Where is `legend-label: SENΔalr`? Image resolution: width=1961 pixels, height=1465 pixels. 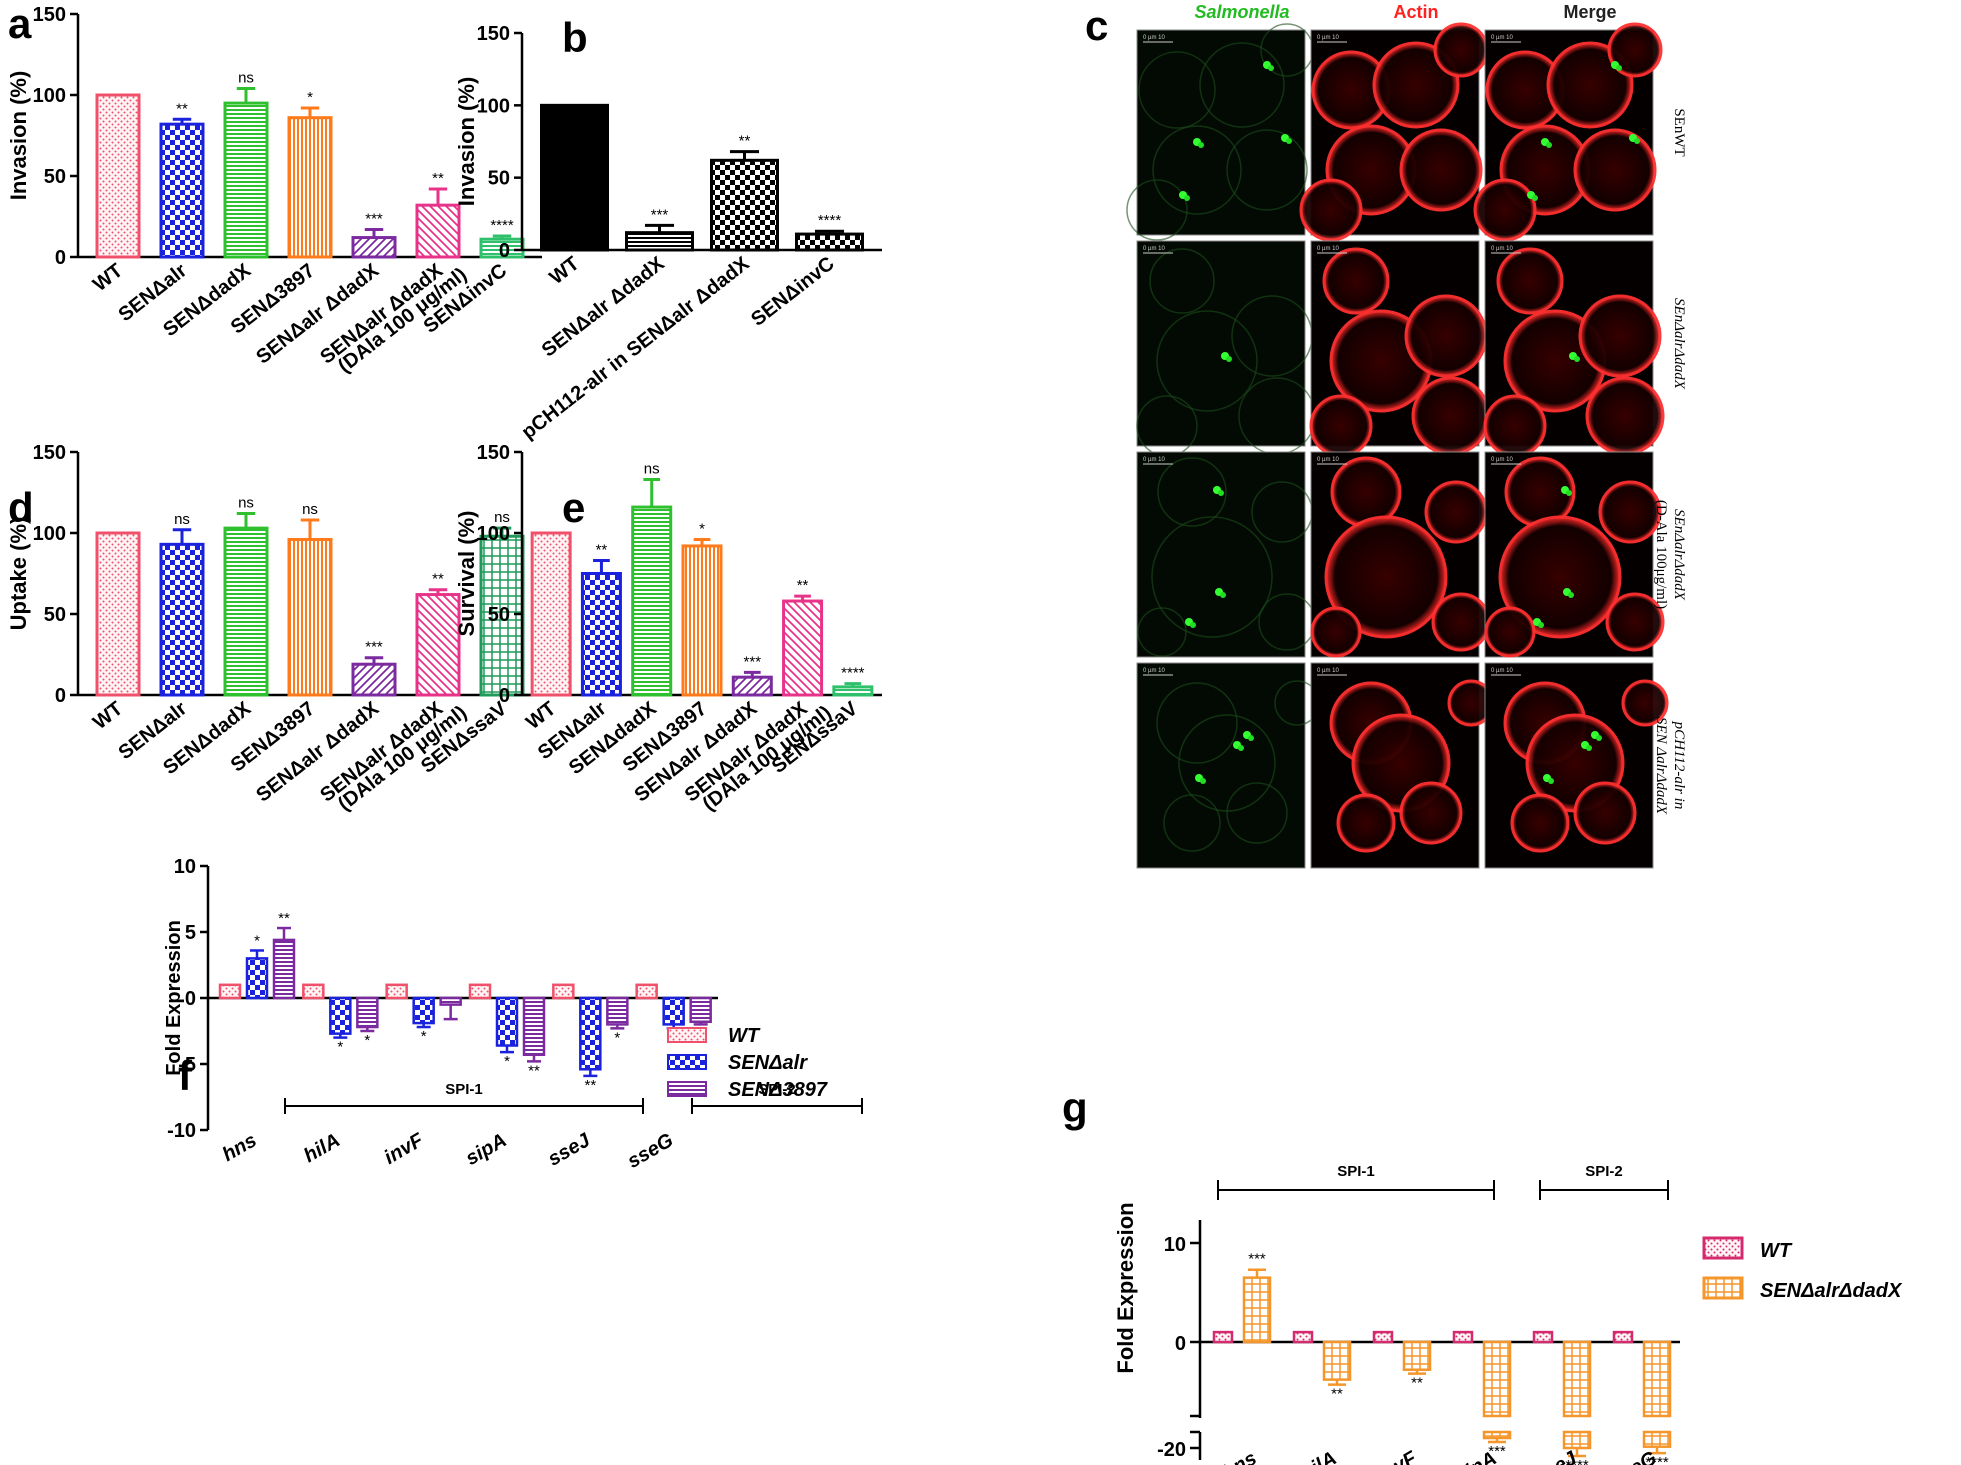 legend-label: SENΔalr is located at coordinates (768, 1063).